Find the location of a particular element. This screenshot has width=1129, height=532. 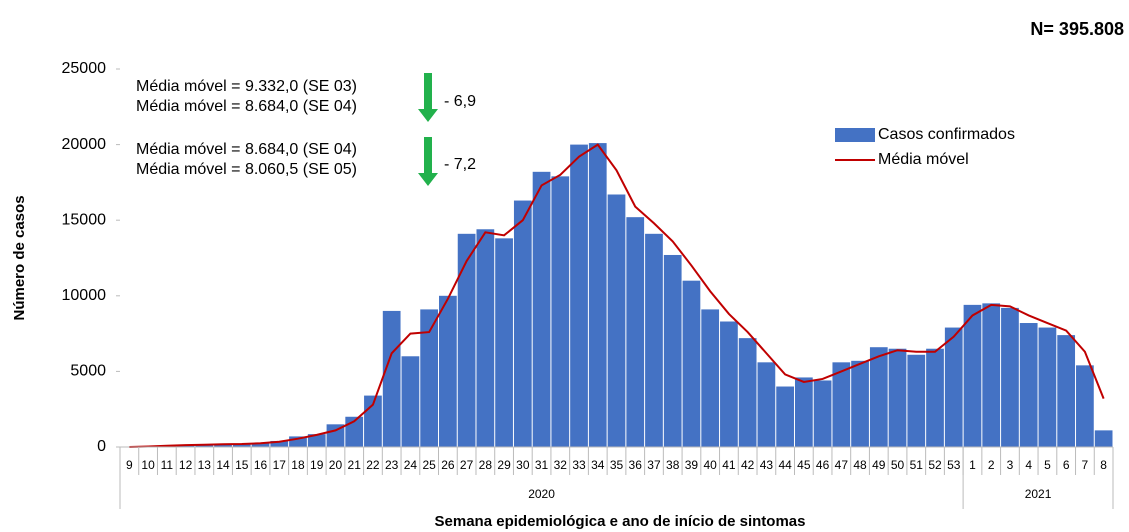

x-tick-label: 7 is located at coordinates (1085, 465).